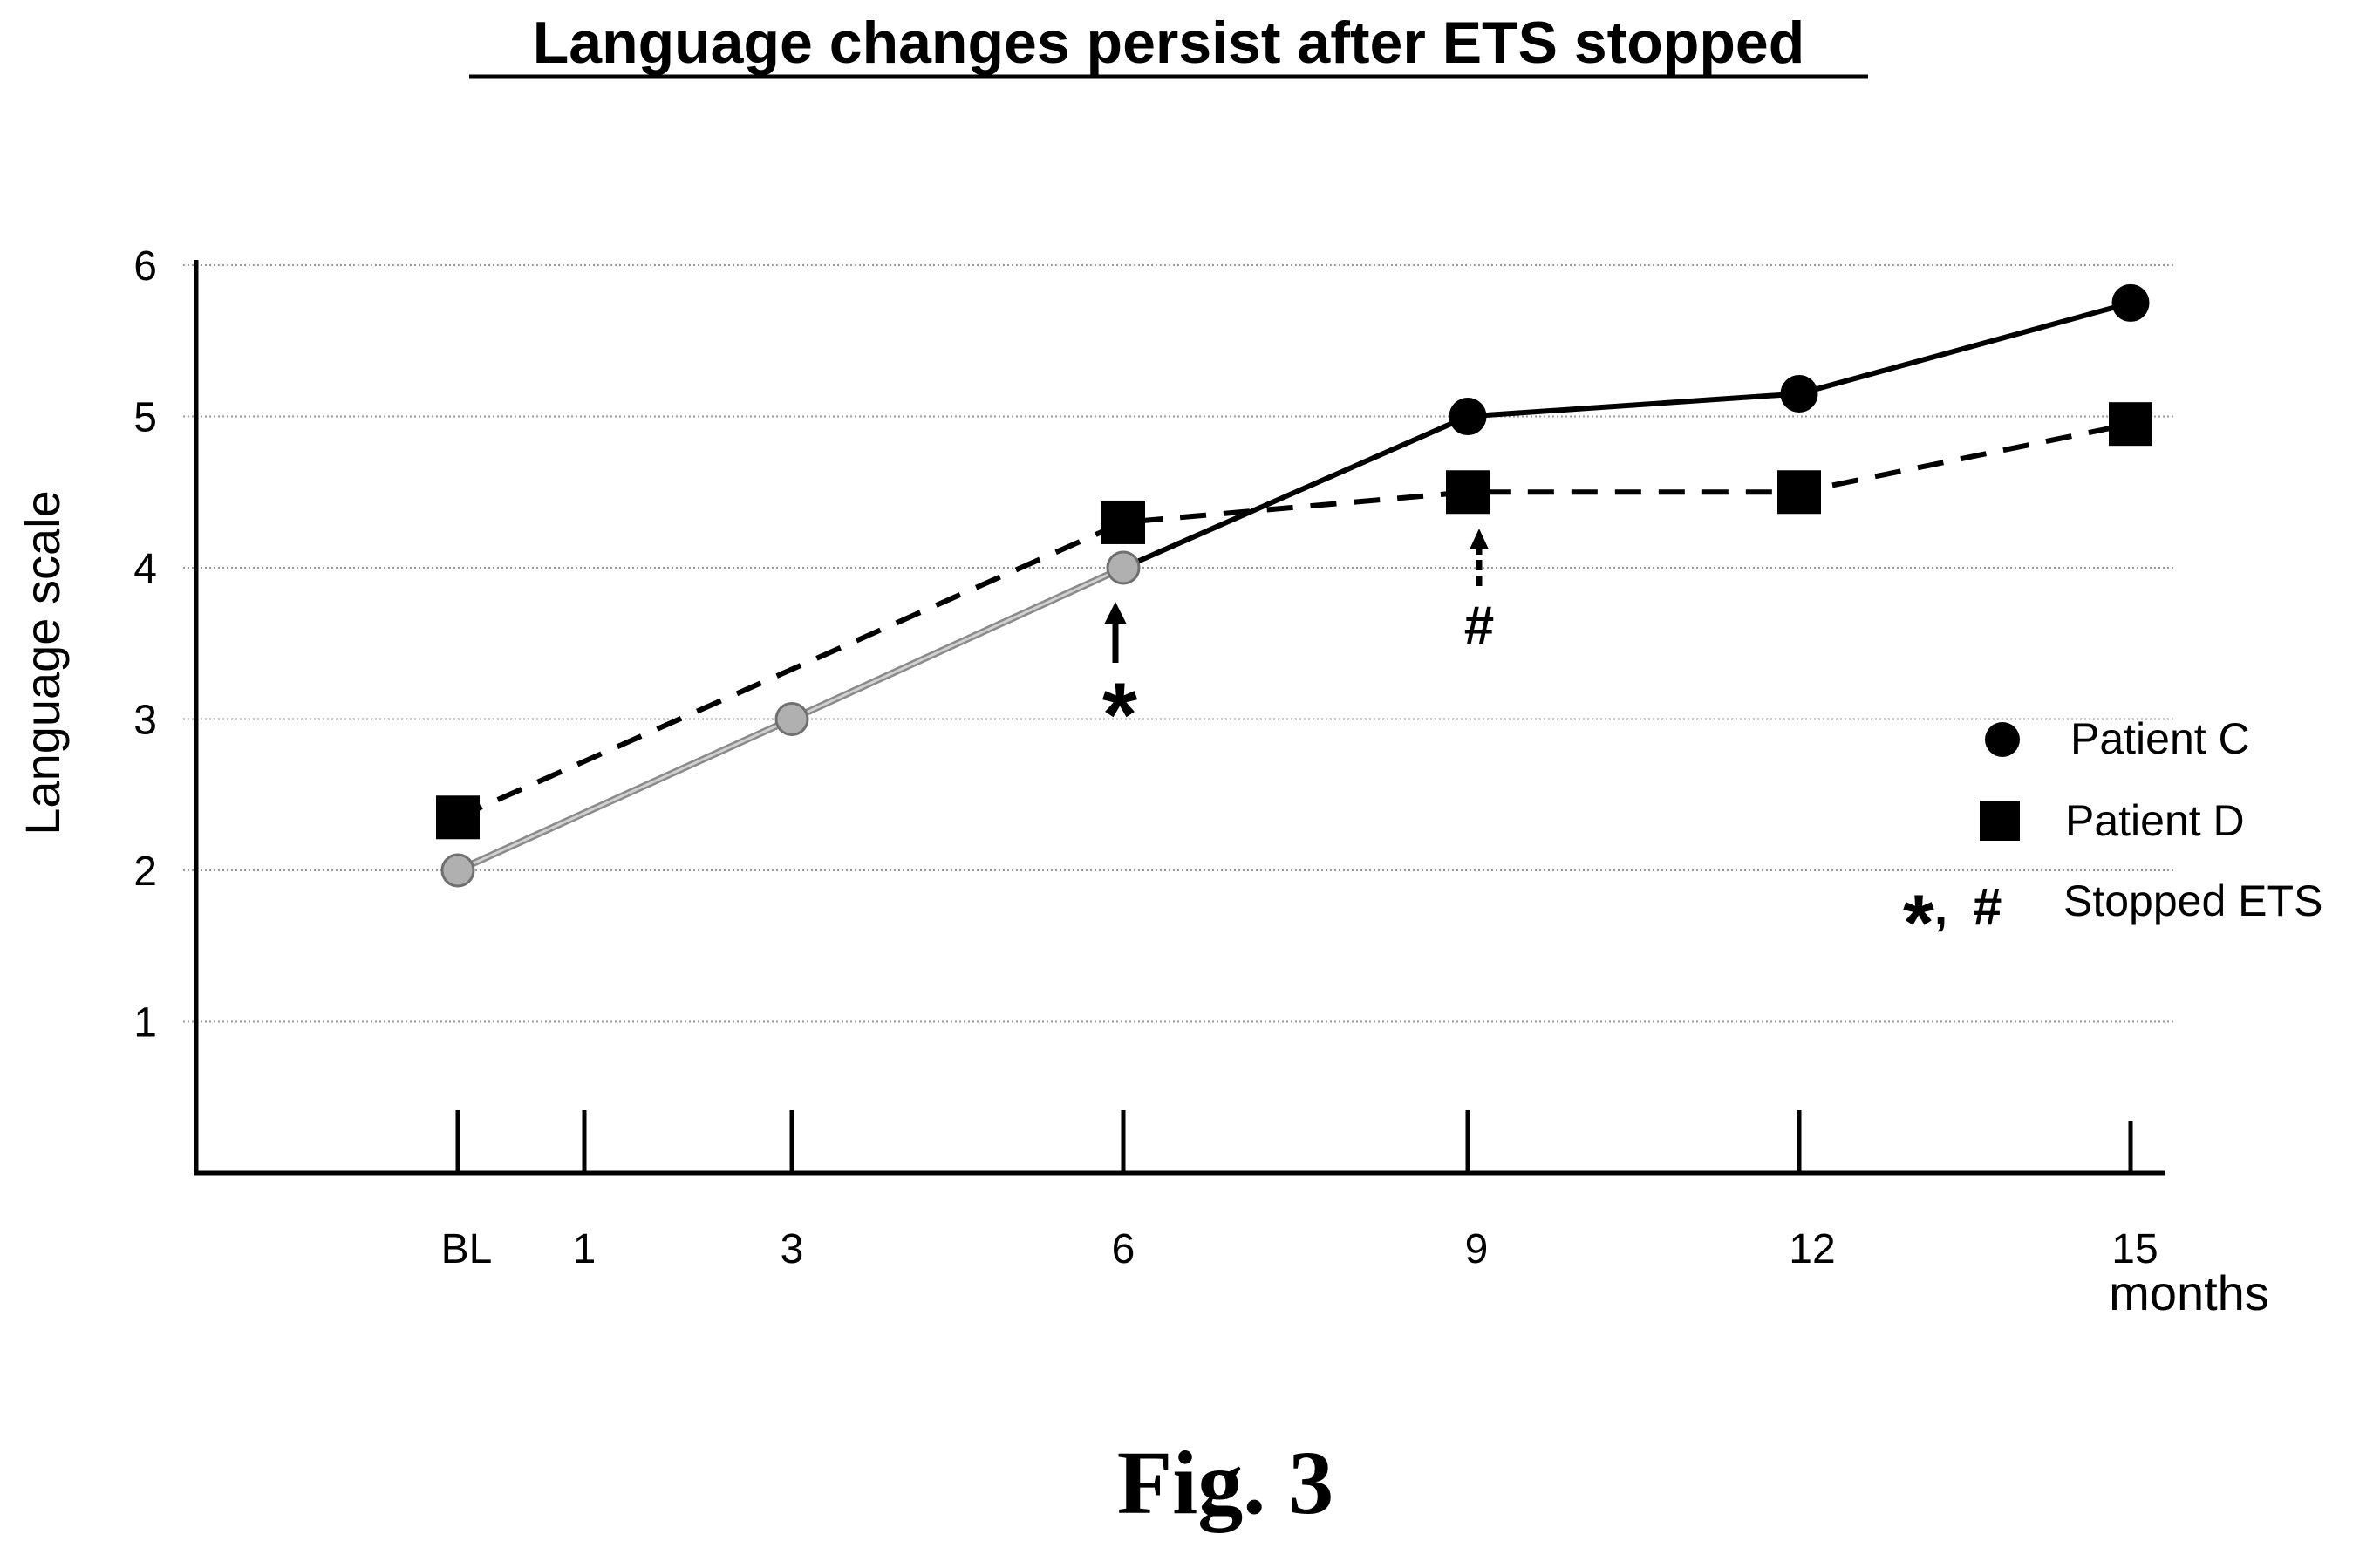 The height and width of the screenshot is (1548, 2380). Describe the element at coordinates (1918, 923) in the screenshot. I see `legend-star-symbol: *` at that location.